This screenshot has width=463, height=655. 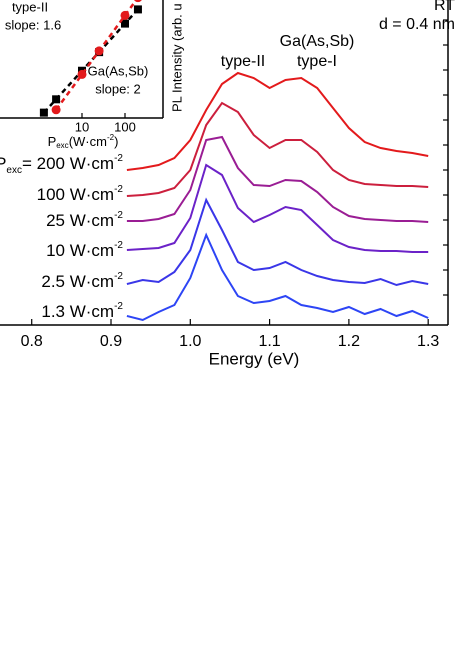 I want to click on label-part: 100 W·cm, so click(x=75, y=194).